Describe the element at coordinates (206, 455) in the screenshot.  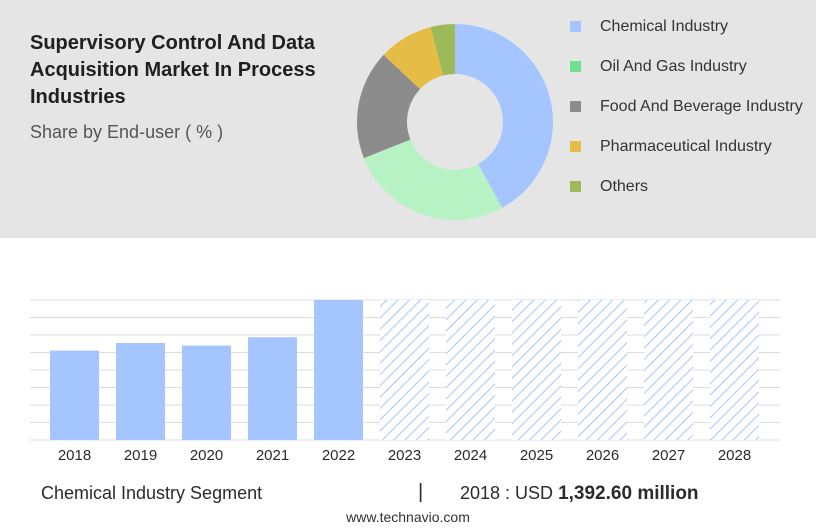
I see `x-tick-label: 2020` at that location.